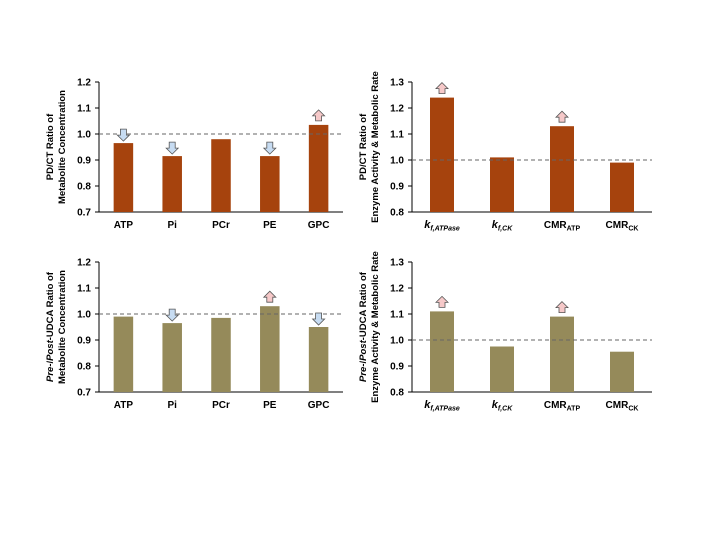  I want to click on y-axis-title-text: PD/CT Ratio of, so click(363, 146).